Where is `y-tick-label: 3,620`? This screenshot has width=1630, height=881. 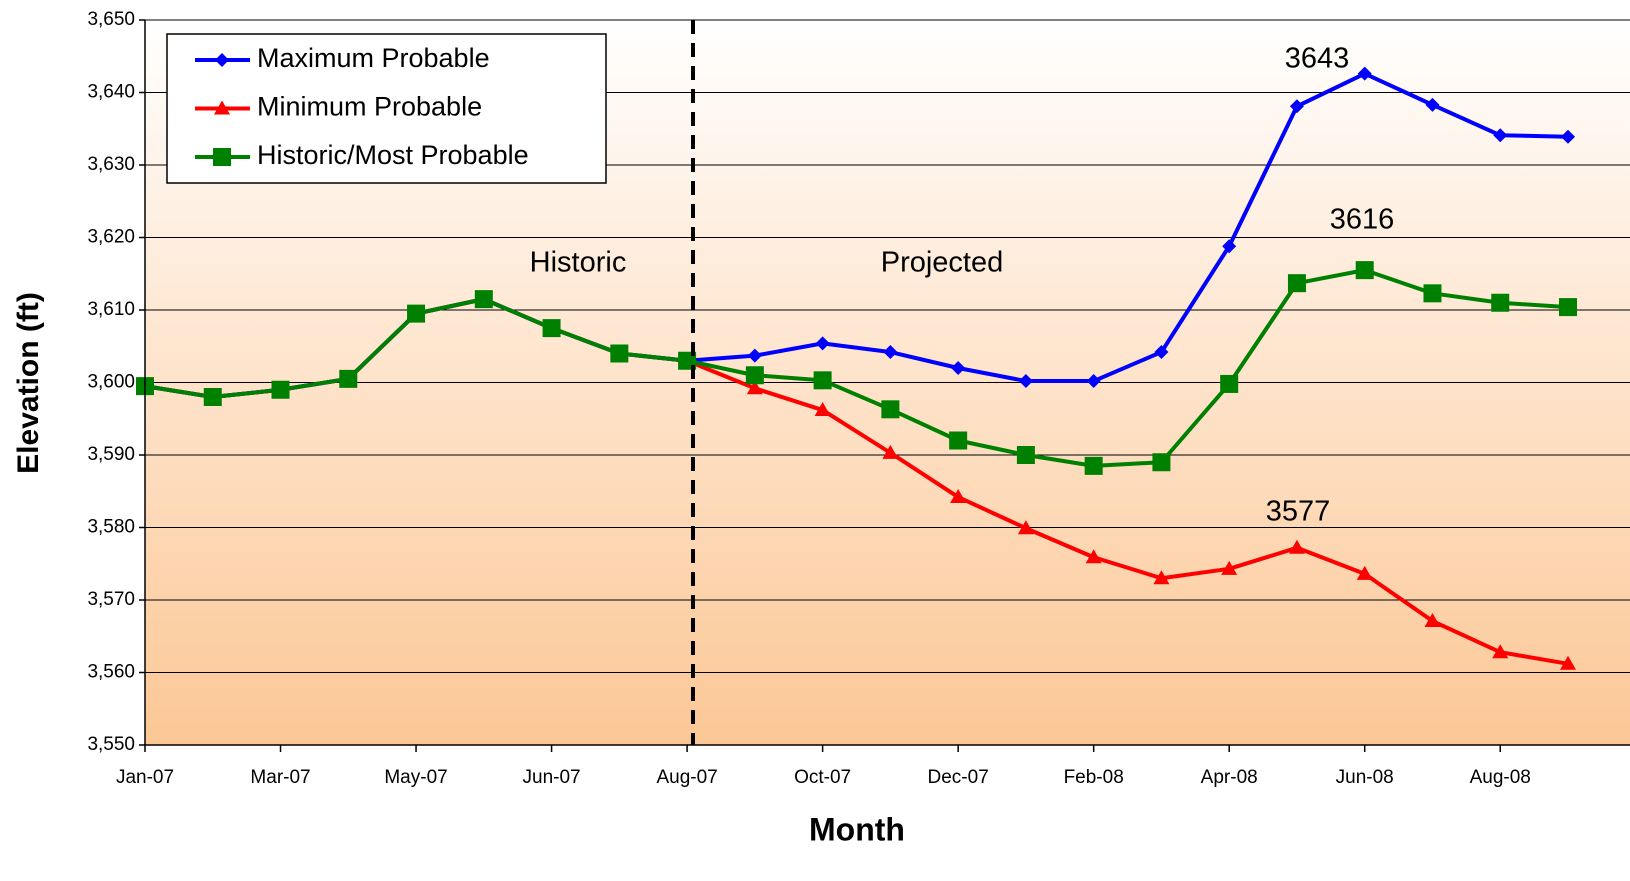 y-tick-label: 3,620 is located at coordinates (111, 237).